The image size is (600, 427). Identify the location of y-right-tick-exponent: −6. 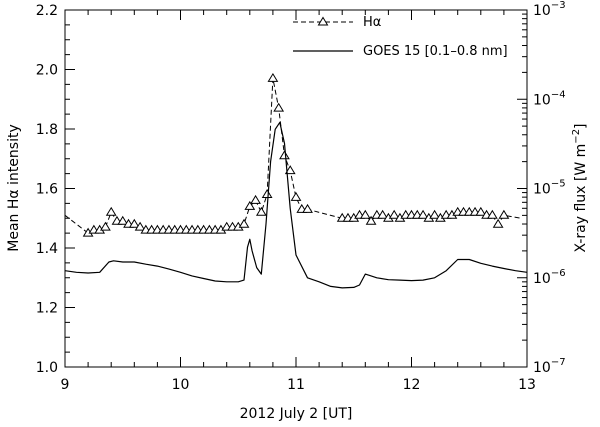
(558, 273).